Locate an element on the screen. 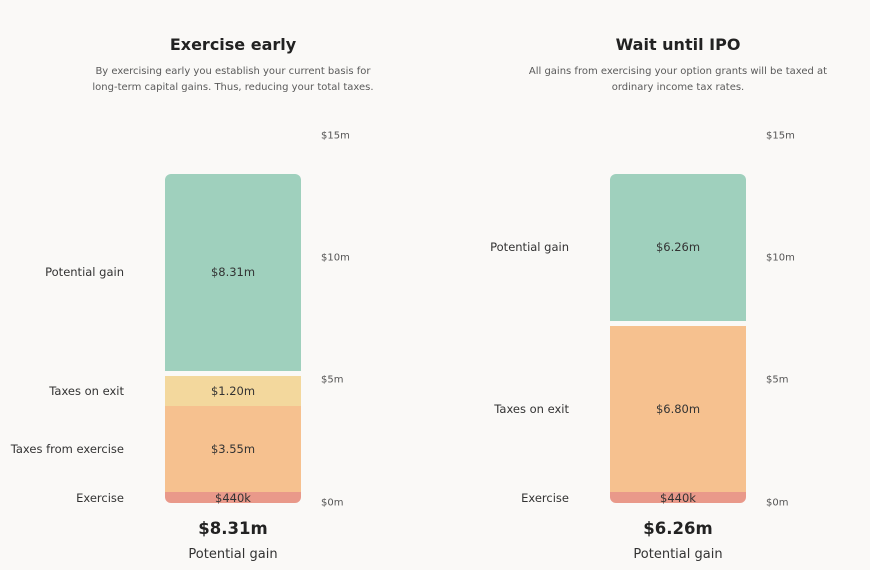 The image size is (870, 570). bar-value-label: $6.80m is located at coordinates (678, 409).